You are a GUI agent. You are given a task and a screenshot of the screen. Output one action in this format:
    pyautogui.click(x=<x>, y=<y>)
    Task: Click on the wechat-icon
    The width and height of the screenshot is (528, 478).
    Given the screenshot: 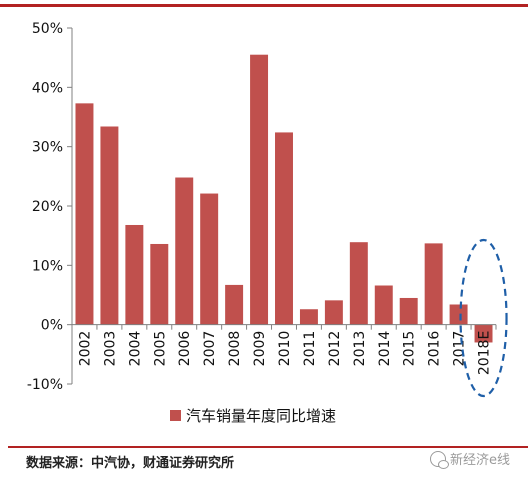 What is the action you would take?
    pyautogui.click(x=439, y=459)
    